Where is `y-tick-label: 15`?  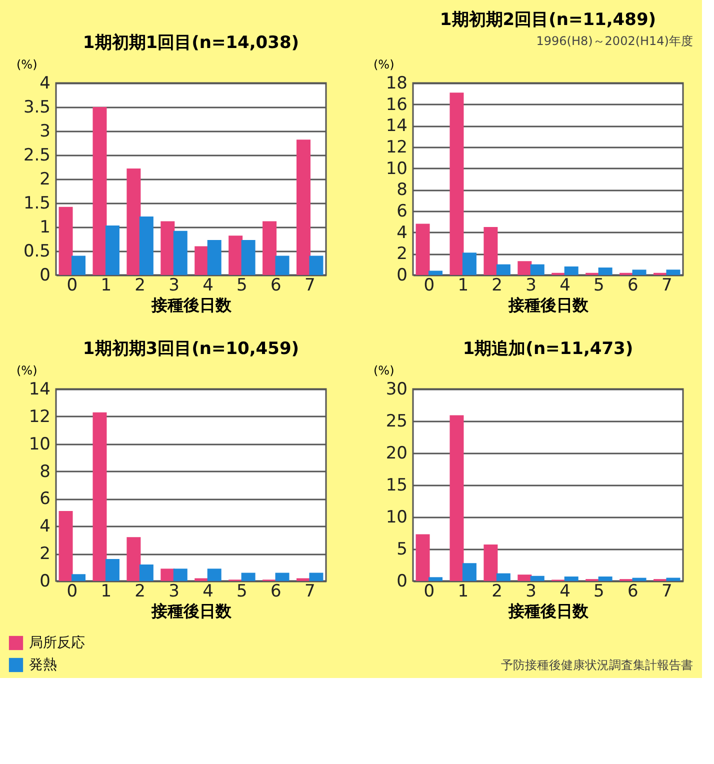
y-tick-label: 15 is located at coordinates (397, 486).